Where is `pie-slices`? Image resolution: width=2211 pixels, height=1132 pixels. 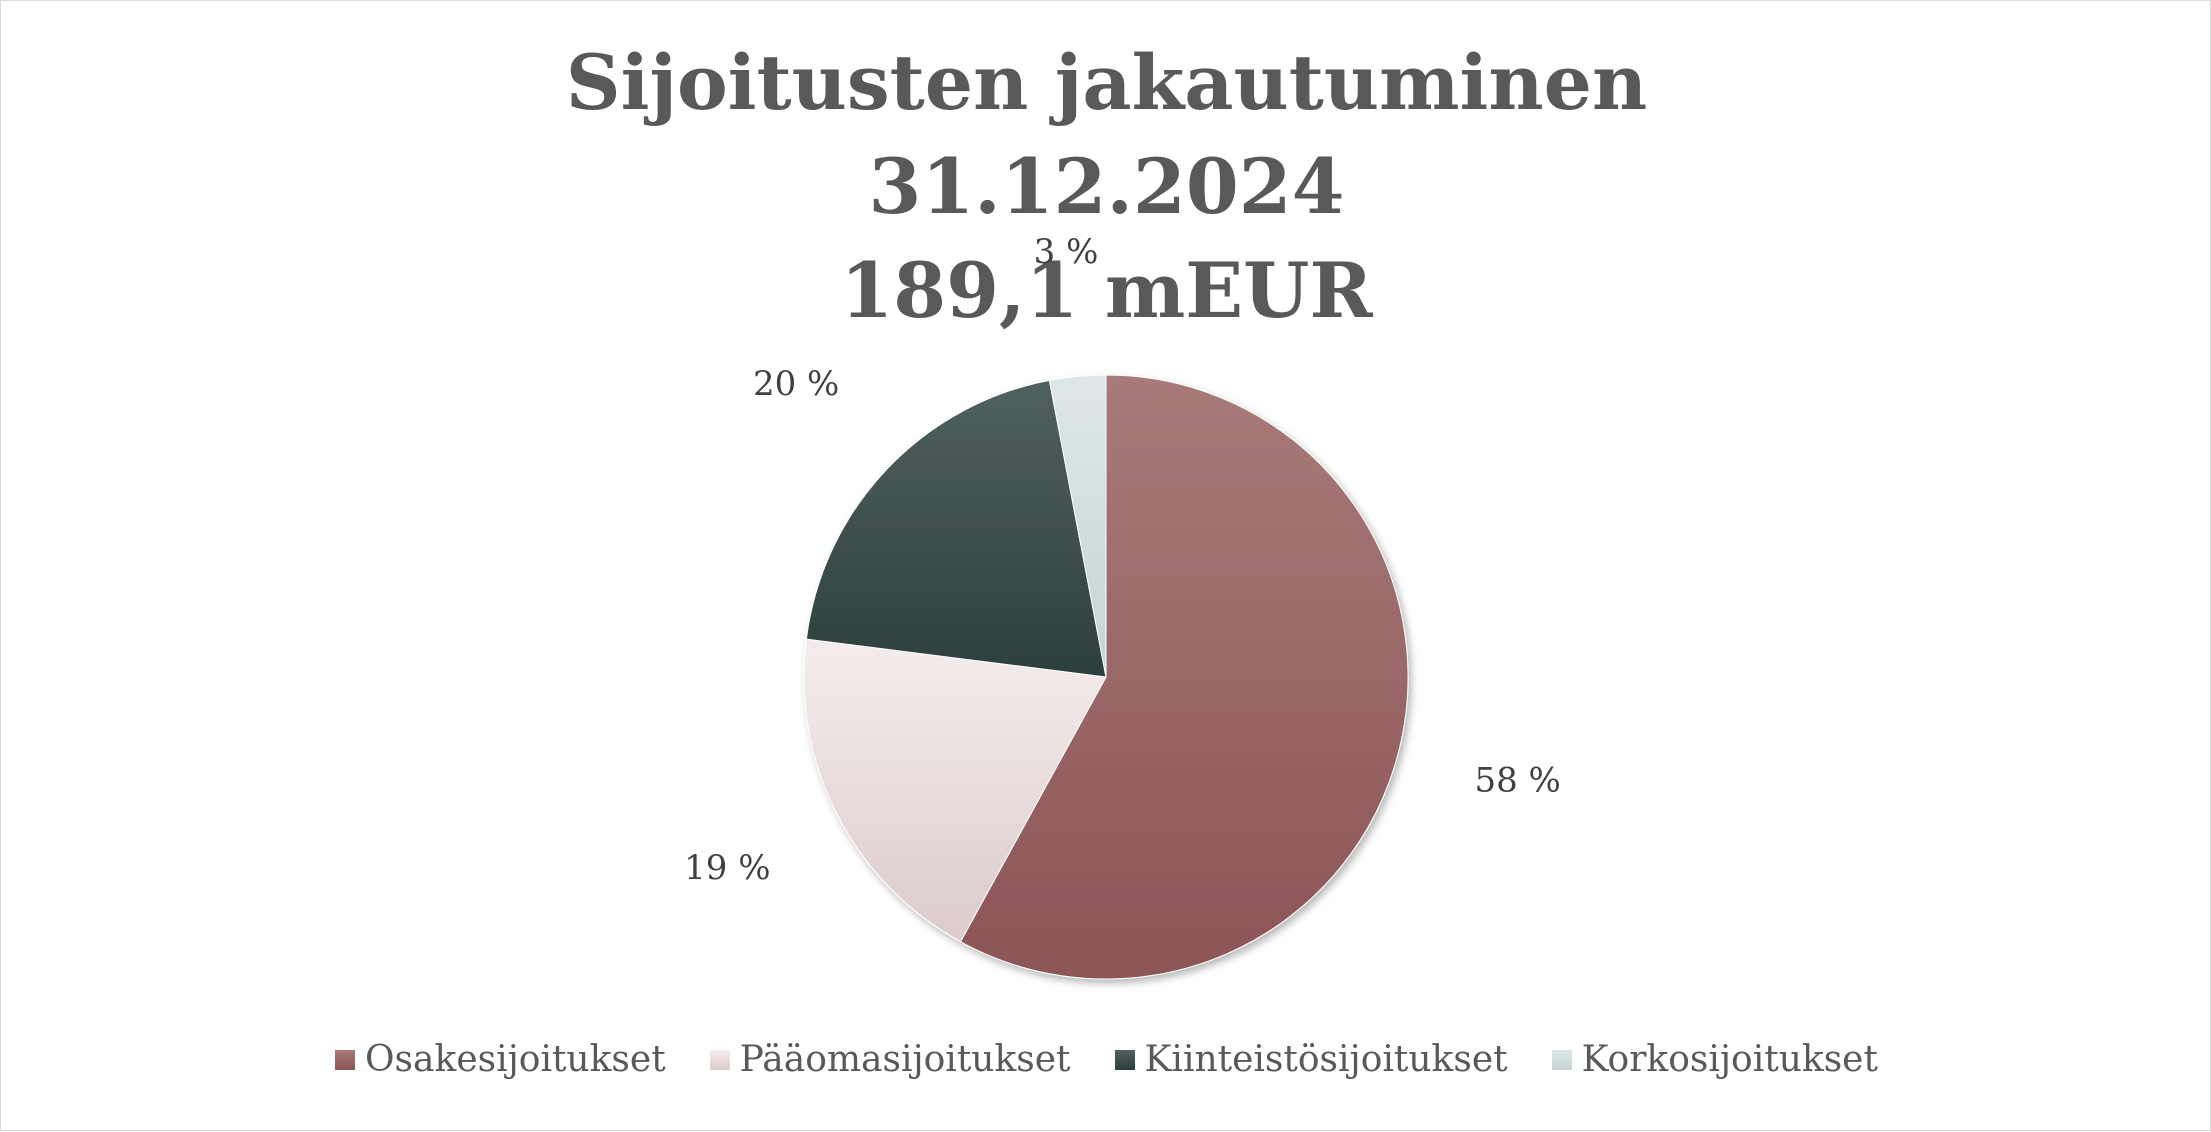 pie-slices is located at coordinates (1106, 677).